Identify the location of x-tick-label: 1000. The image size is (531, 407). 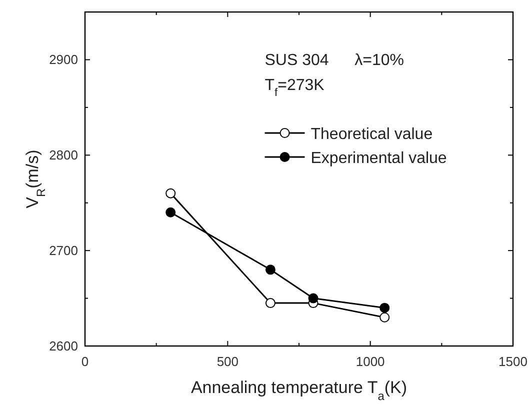
(370, 361).